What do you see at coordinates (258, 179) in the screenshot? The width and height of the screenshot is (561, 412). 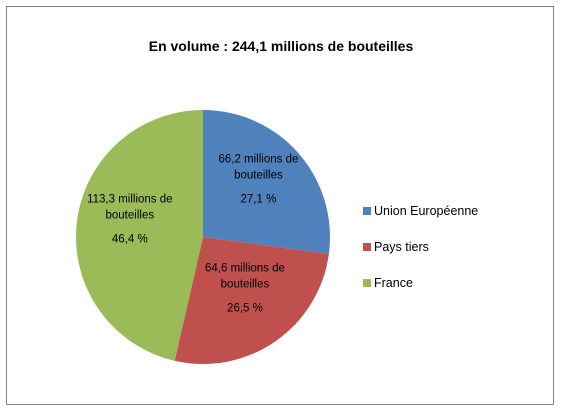 I see `data-label-union-europeenne: 66,2 millions de bouteilles 27,1 %` at bounding box center [258, 179].